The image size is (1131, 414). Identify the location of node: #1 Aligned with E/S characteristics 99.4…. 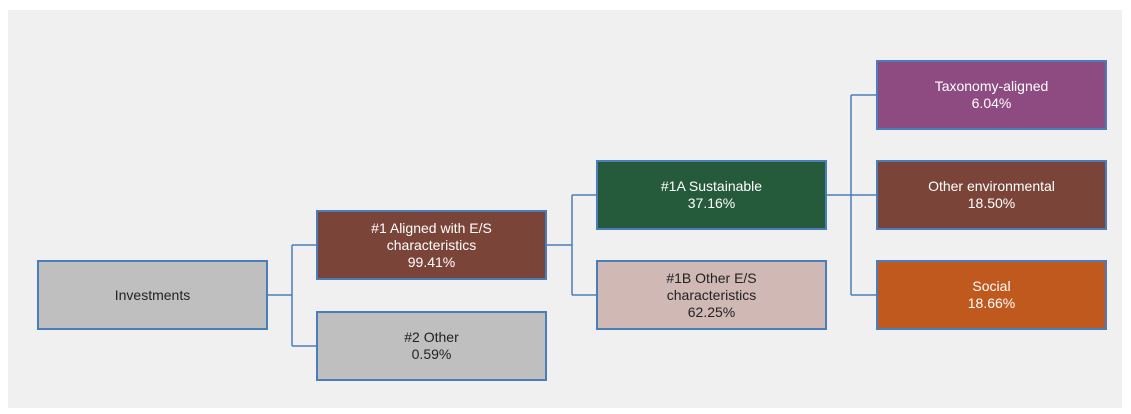
(431, 245).